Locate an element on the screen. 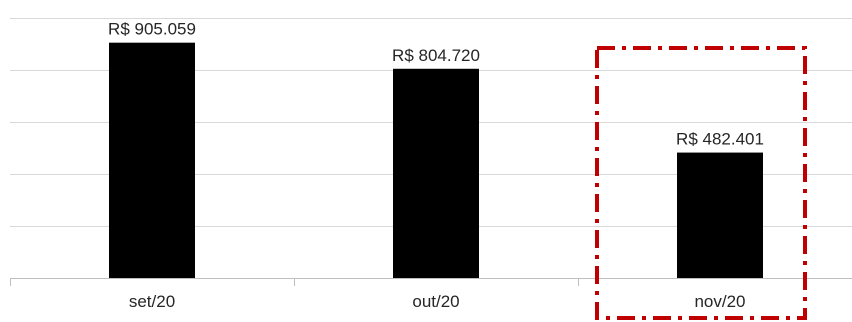 This screenshot has width=852, height=322. data-label: R$ 804.720 is located at coordinates (436, 55).